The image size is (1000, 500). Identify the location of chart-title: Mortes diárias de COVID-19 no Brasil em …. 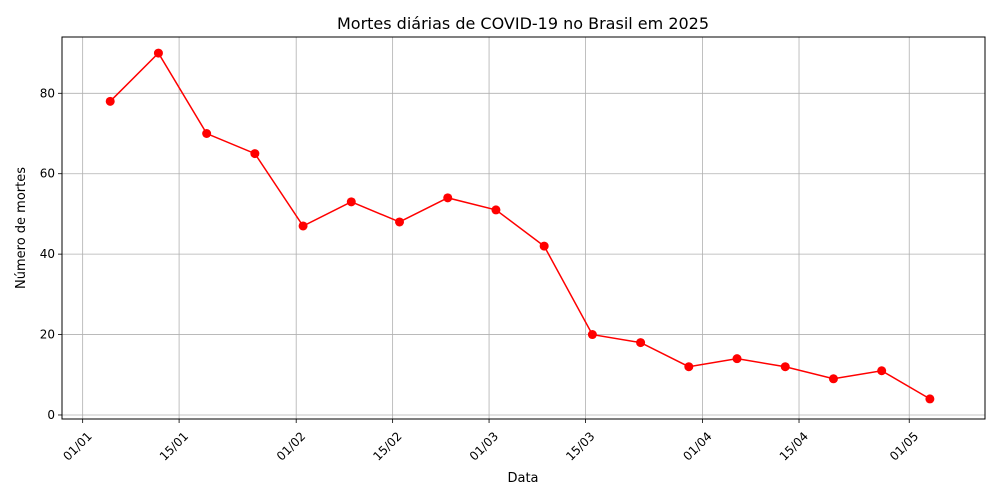
(523, 23).